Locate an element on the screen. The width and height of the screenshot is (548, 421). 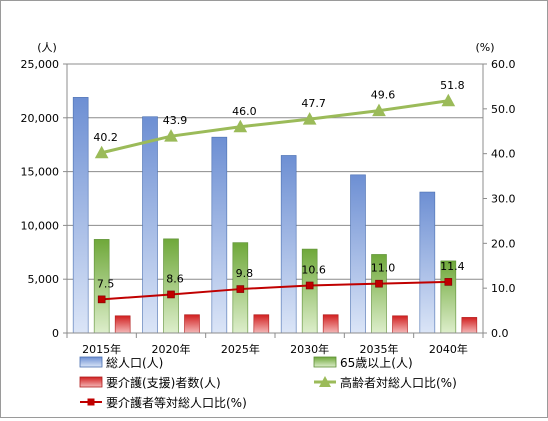
x-tick-label: 2035年 is located at coordinates (379, 349).